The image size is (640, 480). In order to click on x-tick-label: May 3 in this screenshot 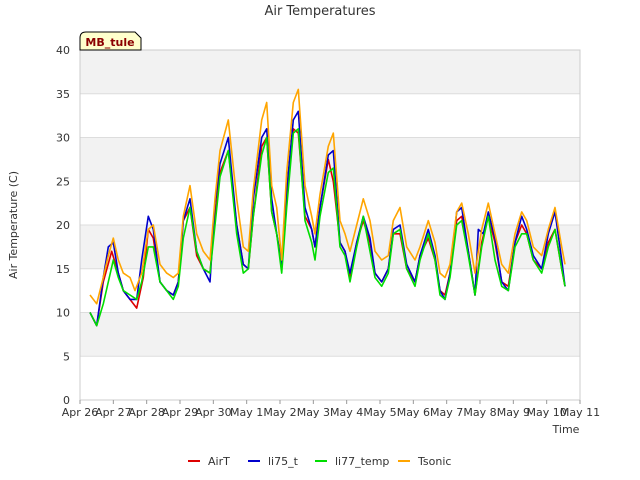, I will do `click(313, 412)`.